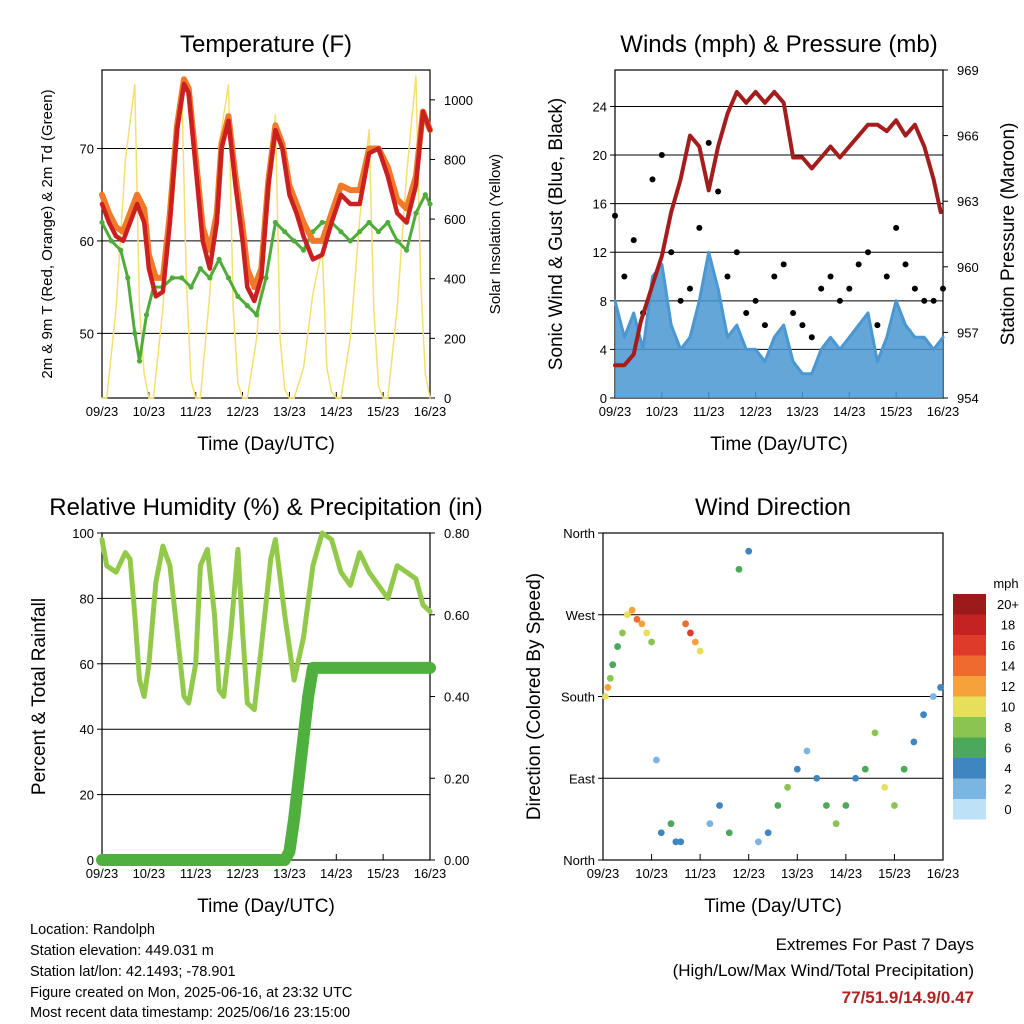 This screenshot has height=1024, width=1024. I want to click on y2-tick-label: 954, so click(968, 398).